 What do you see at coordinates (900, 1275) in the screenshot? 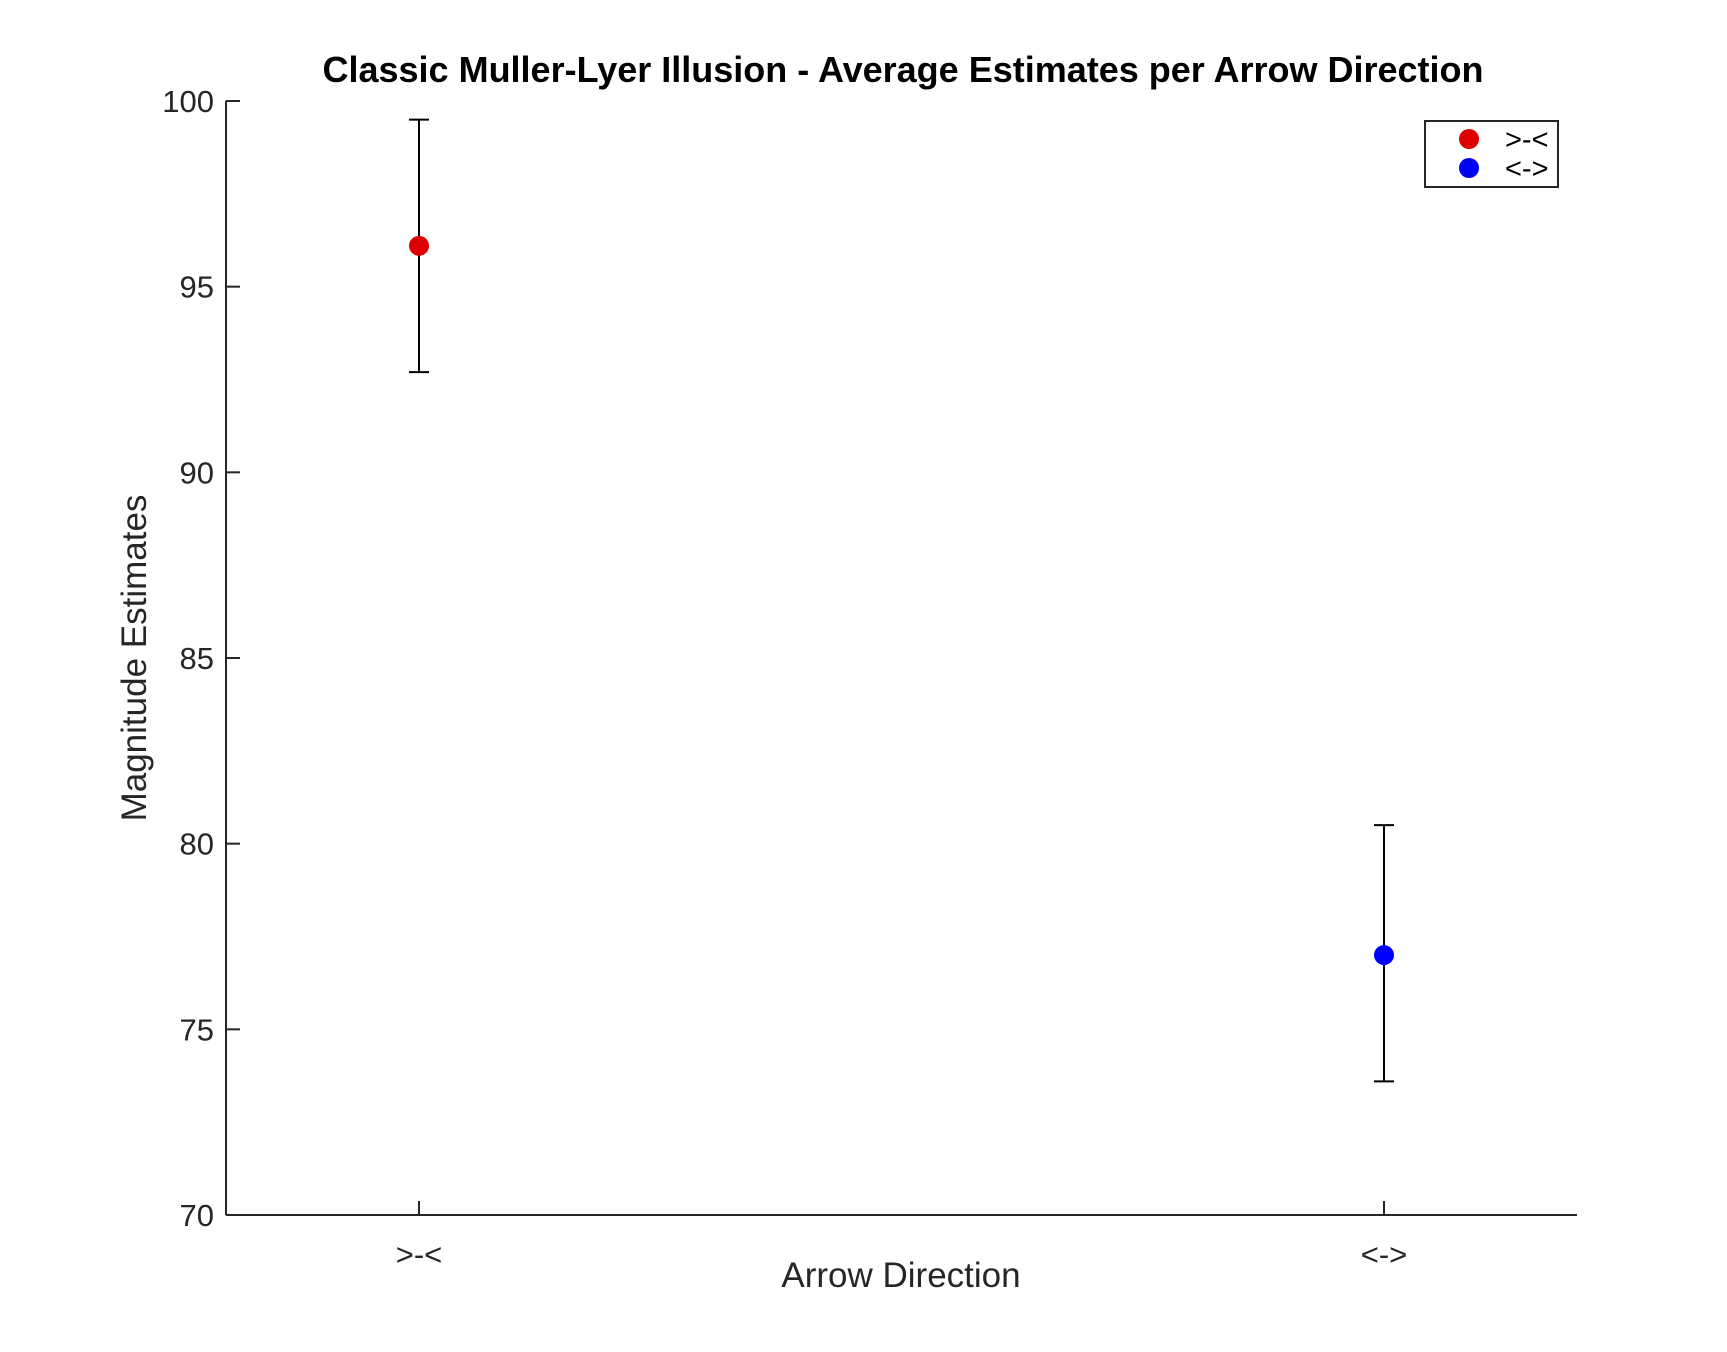
I see `x-axis-label: Arrow Direction` at bounding box center [900, 1275].